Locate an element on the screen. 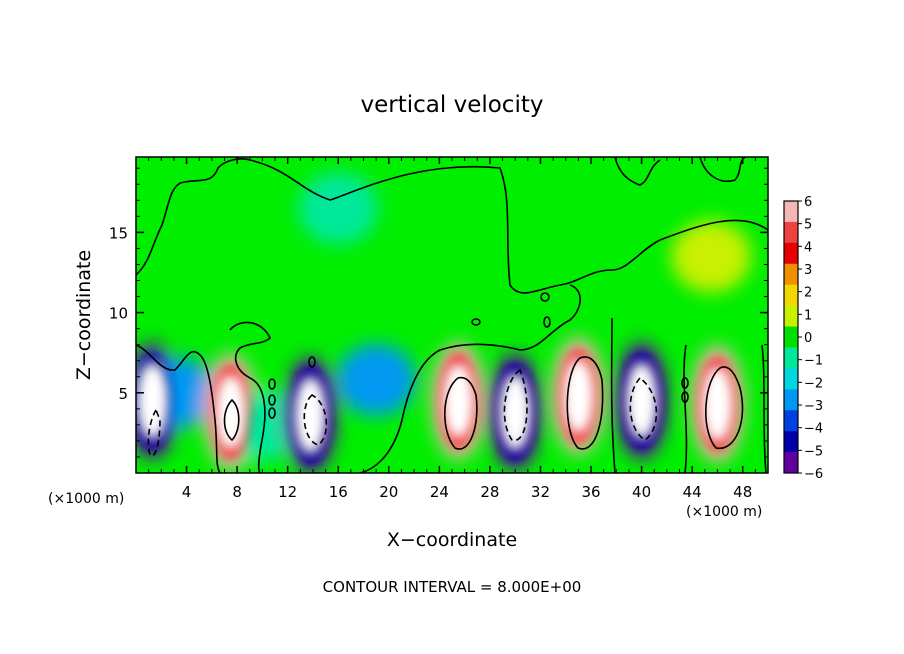 The image size is (904, 654). x-tick-label-4: 4 is located at coordinates (187, 492).